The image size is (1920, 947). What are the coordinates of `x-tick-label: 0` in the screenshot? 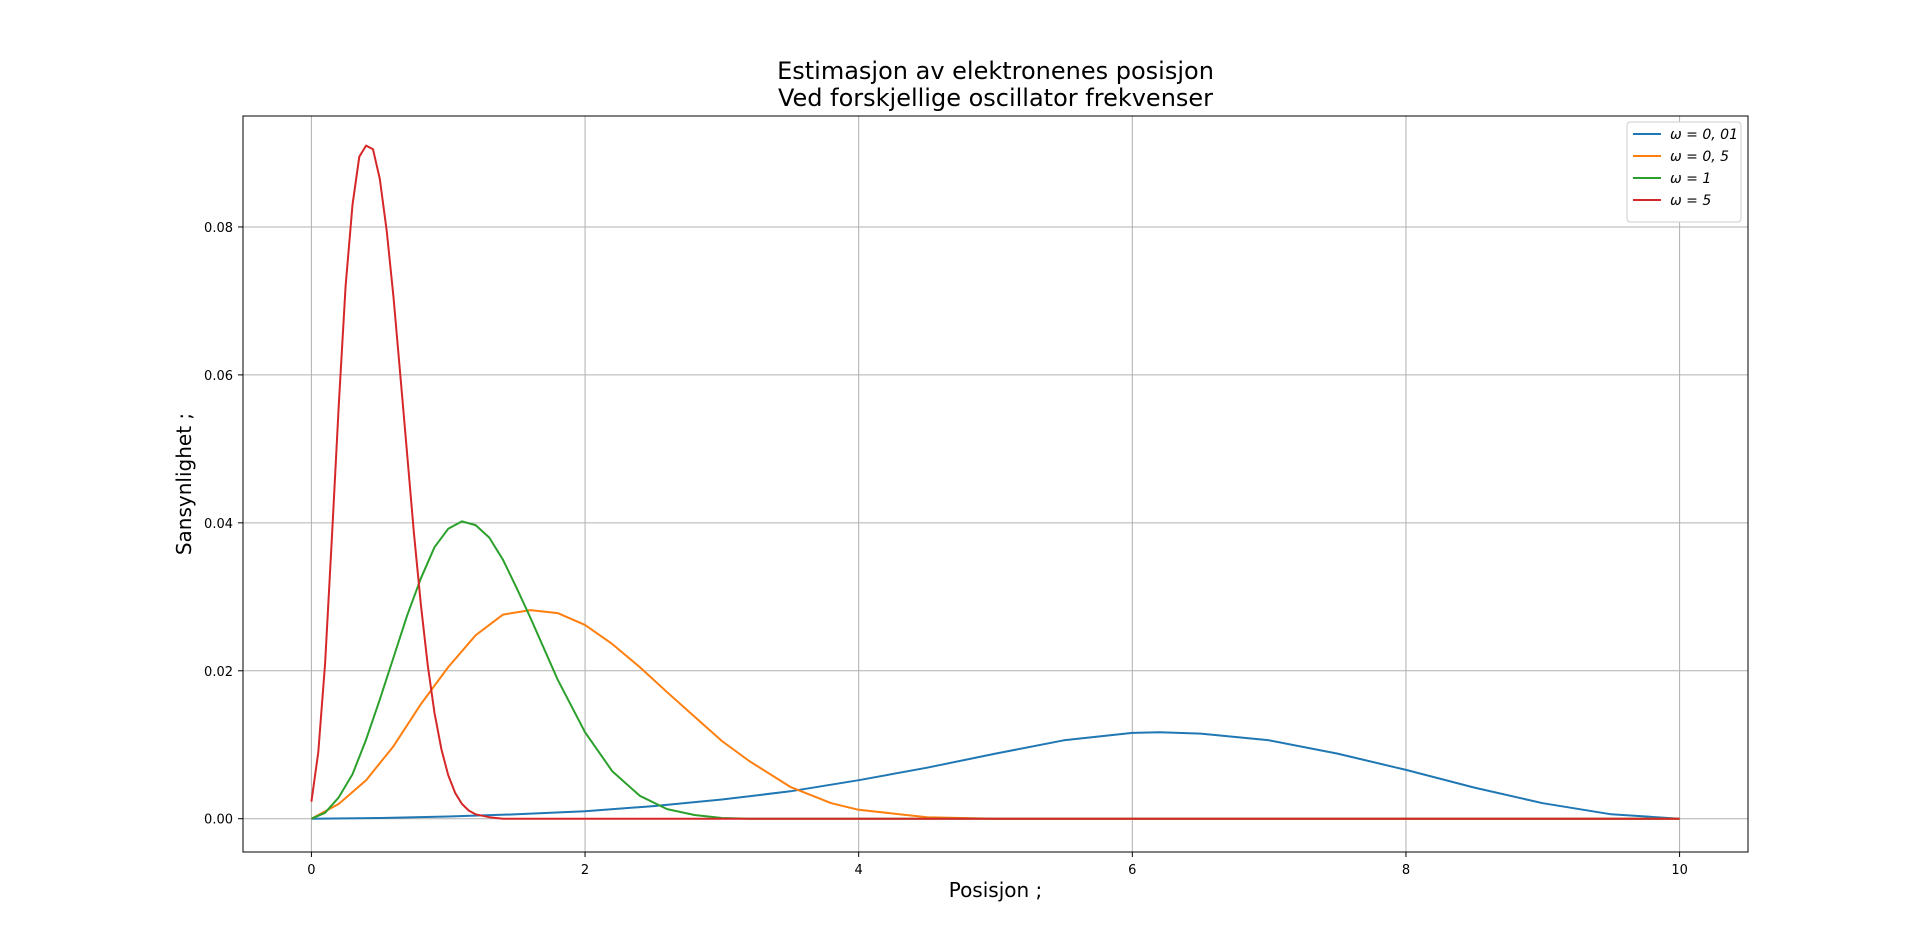 It's located at (311, 870).